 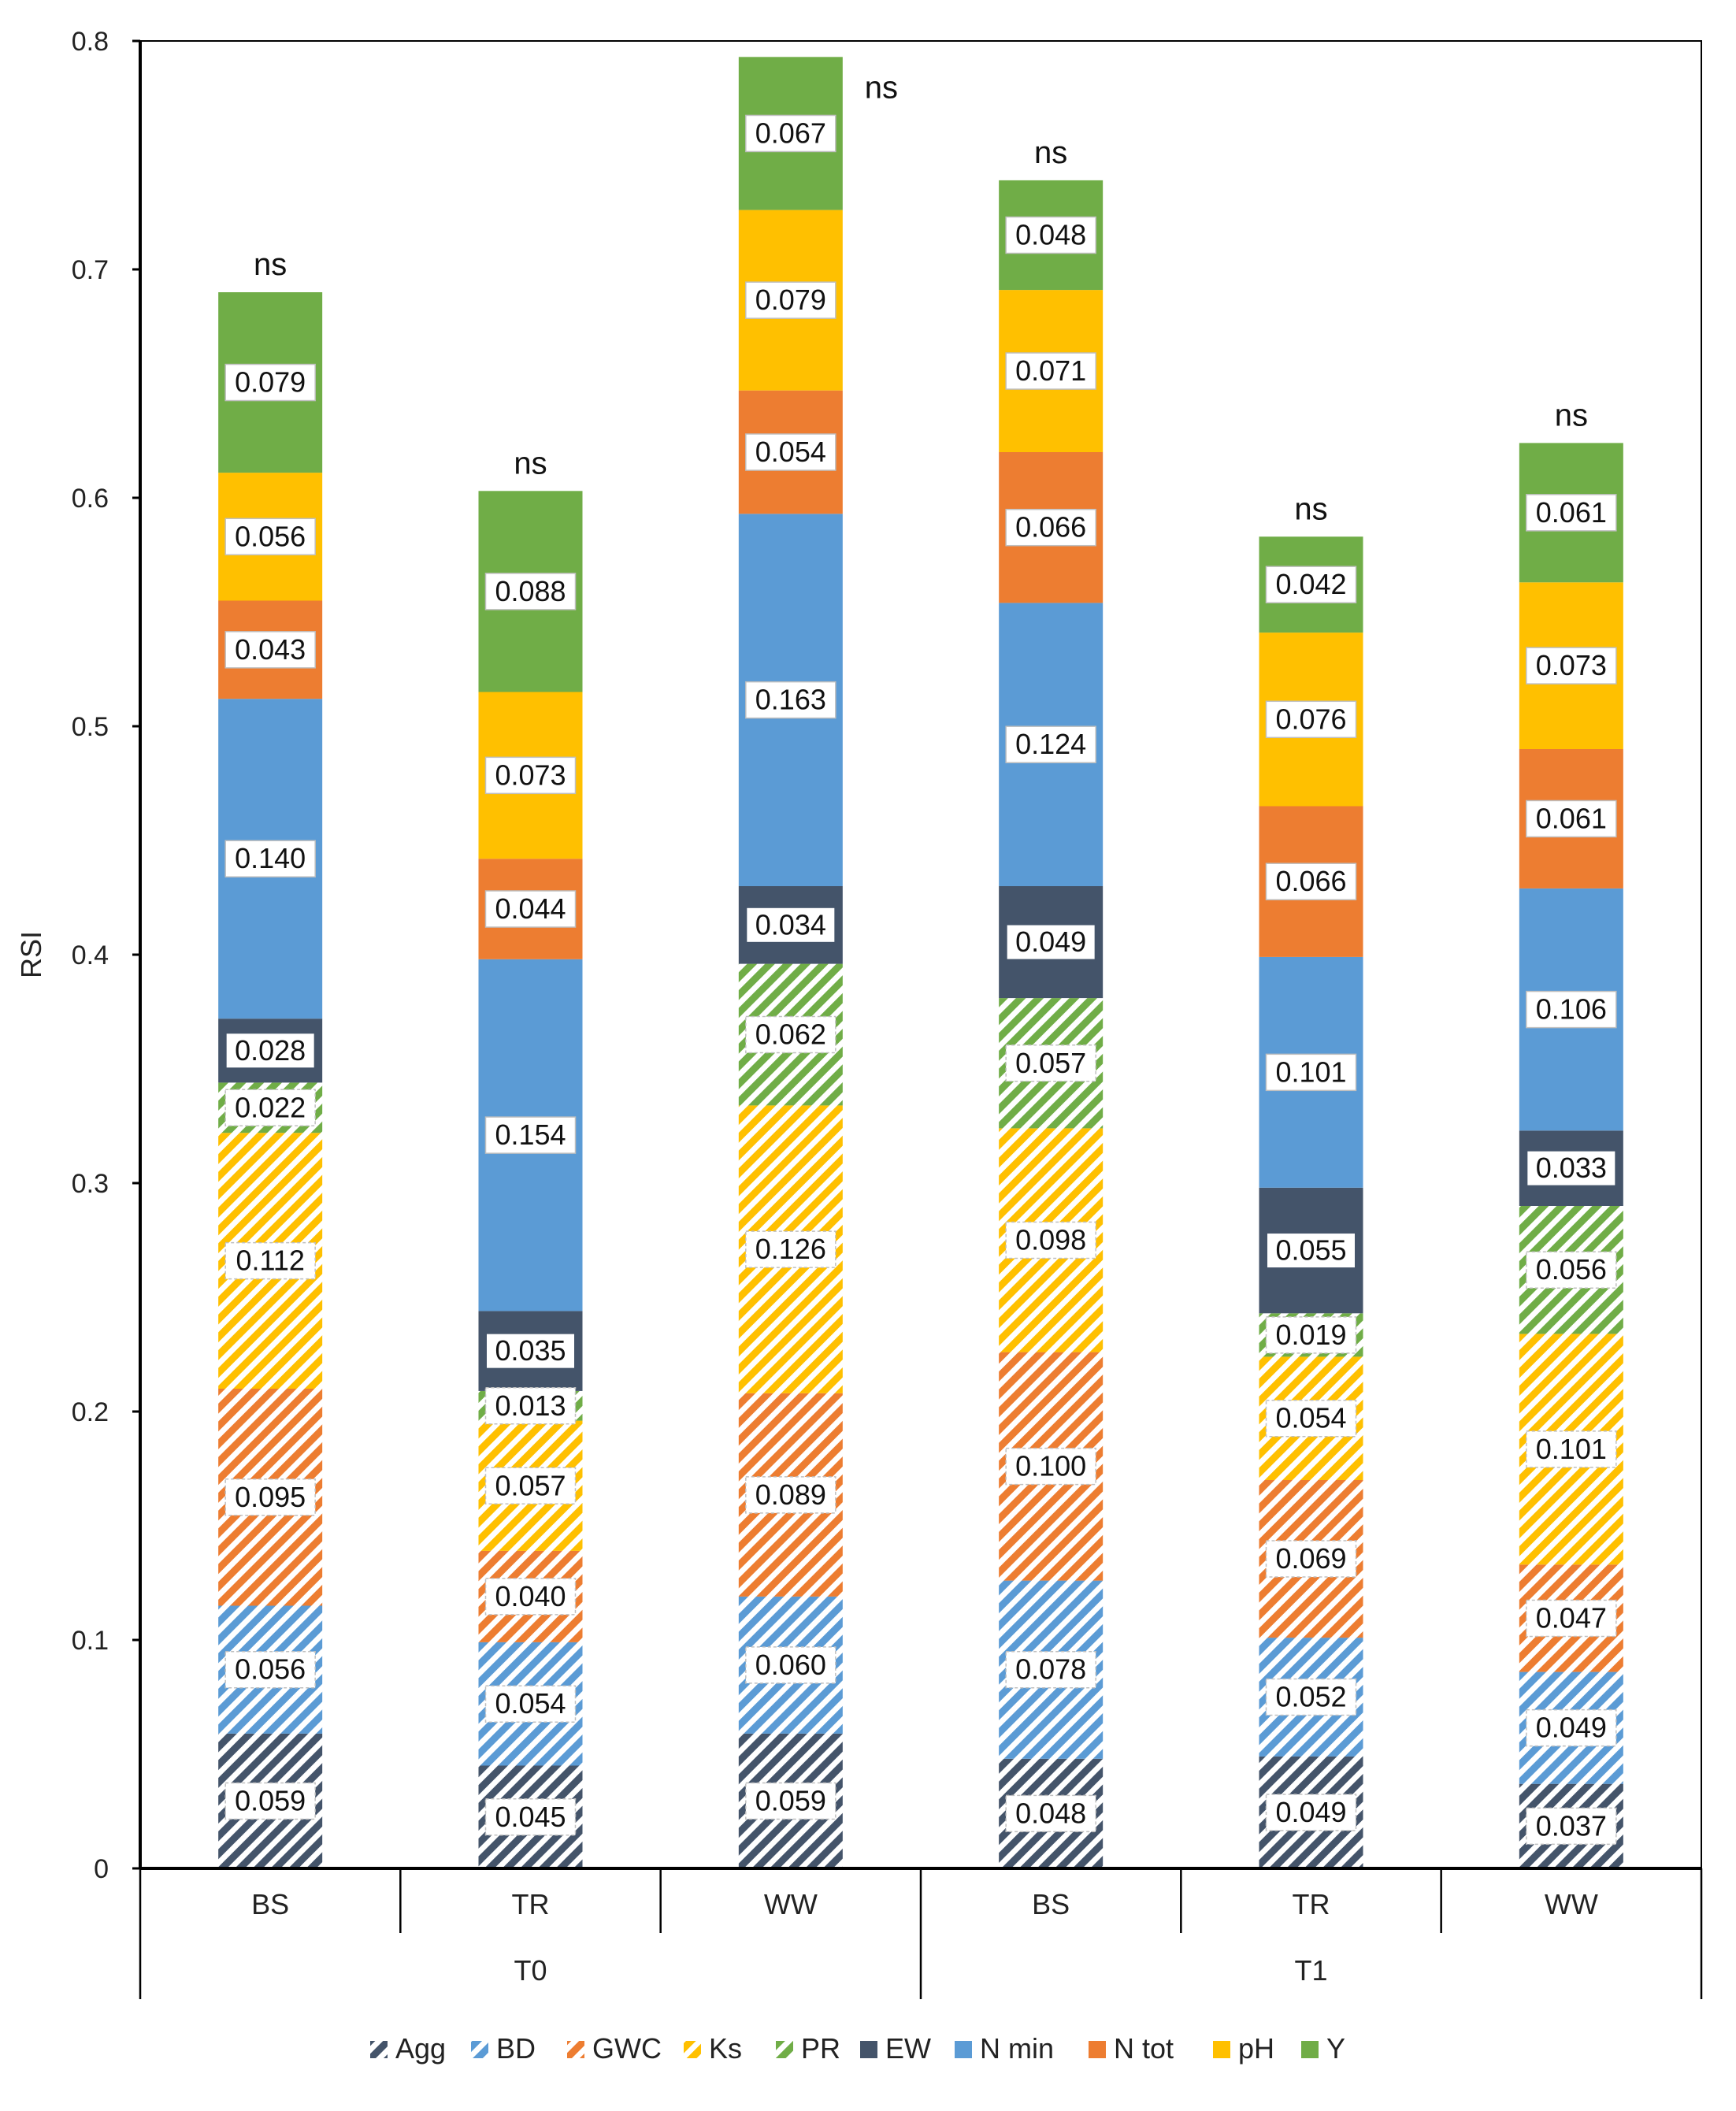 What do you see at coordinates (869, 2049) in the screenshot?
I see `legend-swatch-ew` at bounding box center [869, 2049].